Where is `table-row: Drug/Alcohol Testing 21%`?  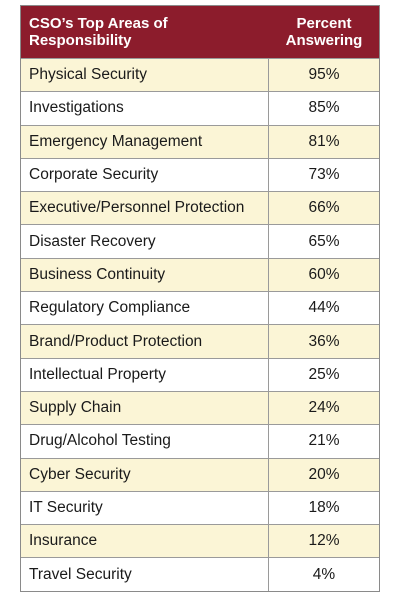 table-row: Drug/Alcohol Testing 21% is located at coordinates (200, 441).